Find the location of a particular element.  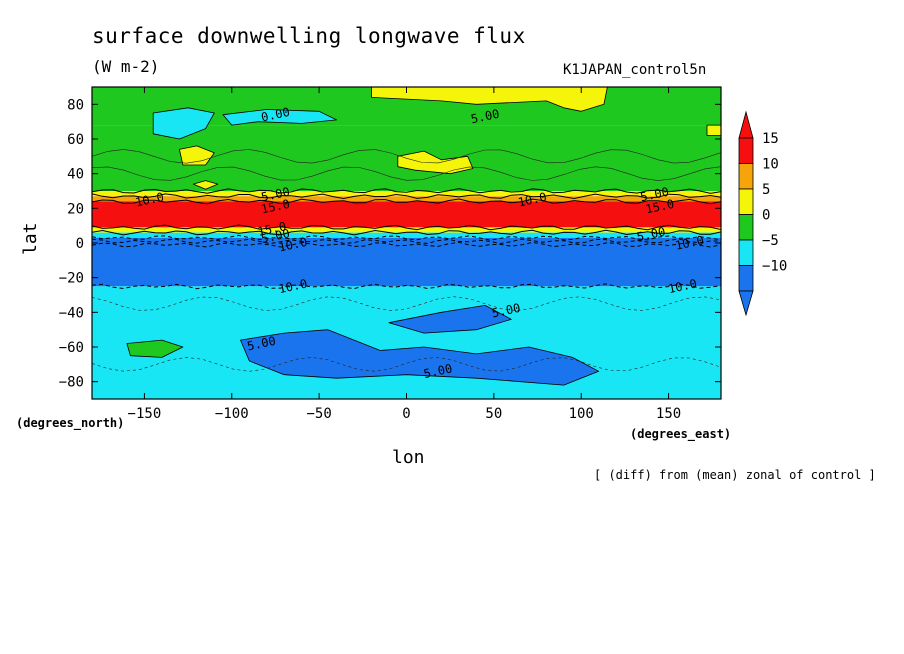

contour-label-12: 10.0 is located at coordinates (689, 243).